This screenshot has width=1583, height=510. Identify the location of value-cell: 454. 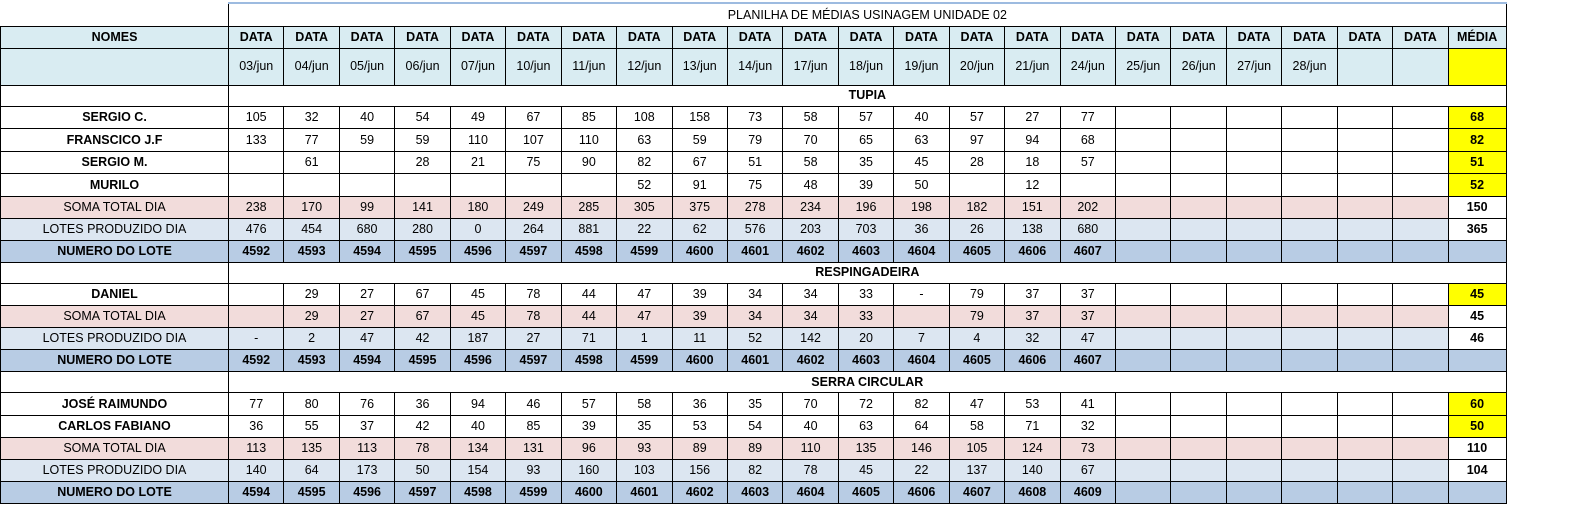
(311, 229).